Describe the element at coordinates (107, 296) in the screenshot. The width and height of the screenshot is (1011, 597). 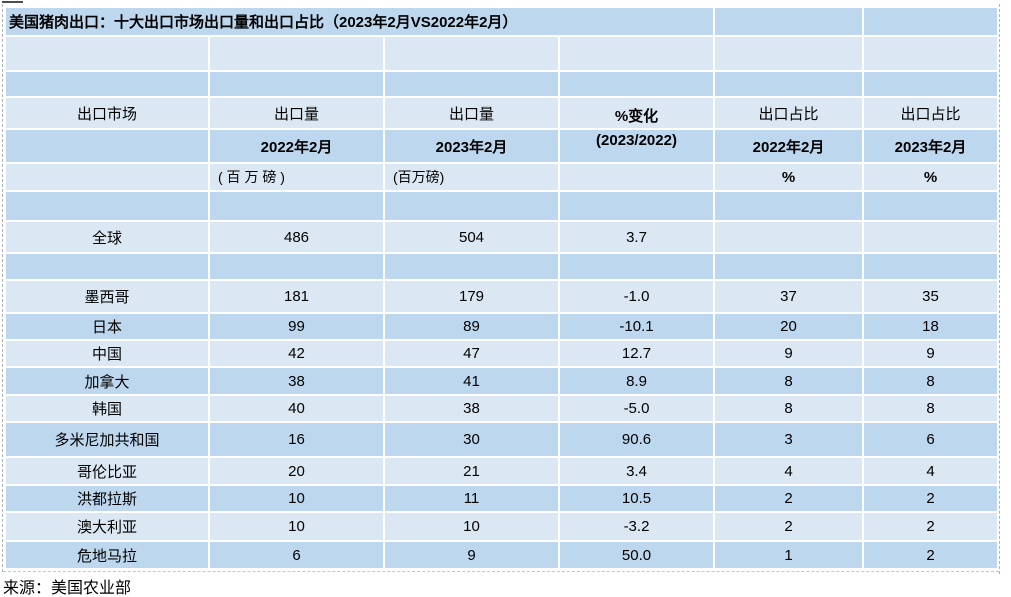
I see `cell-market: 墨西哥` at that location.